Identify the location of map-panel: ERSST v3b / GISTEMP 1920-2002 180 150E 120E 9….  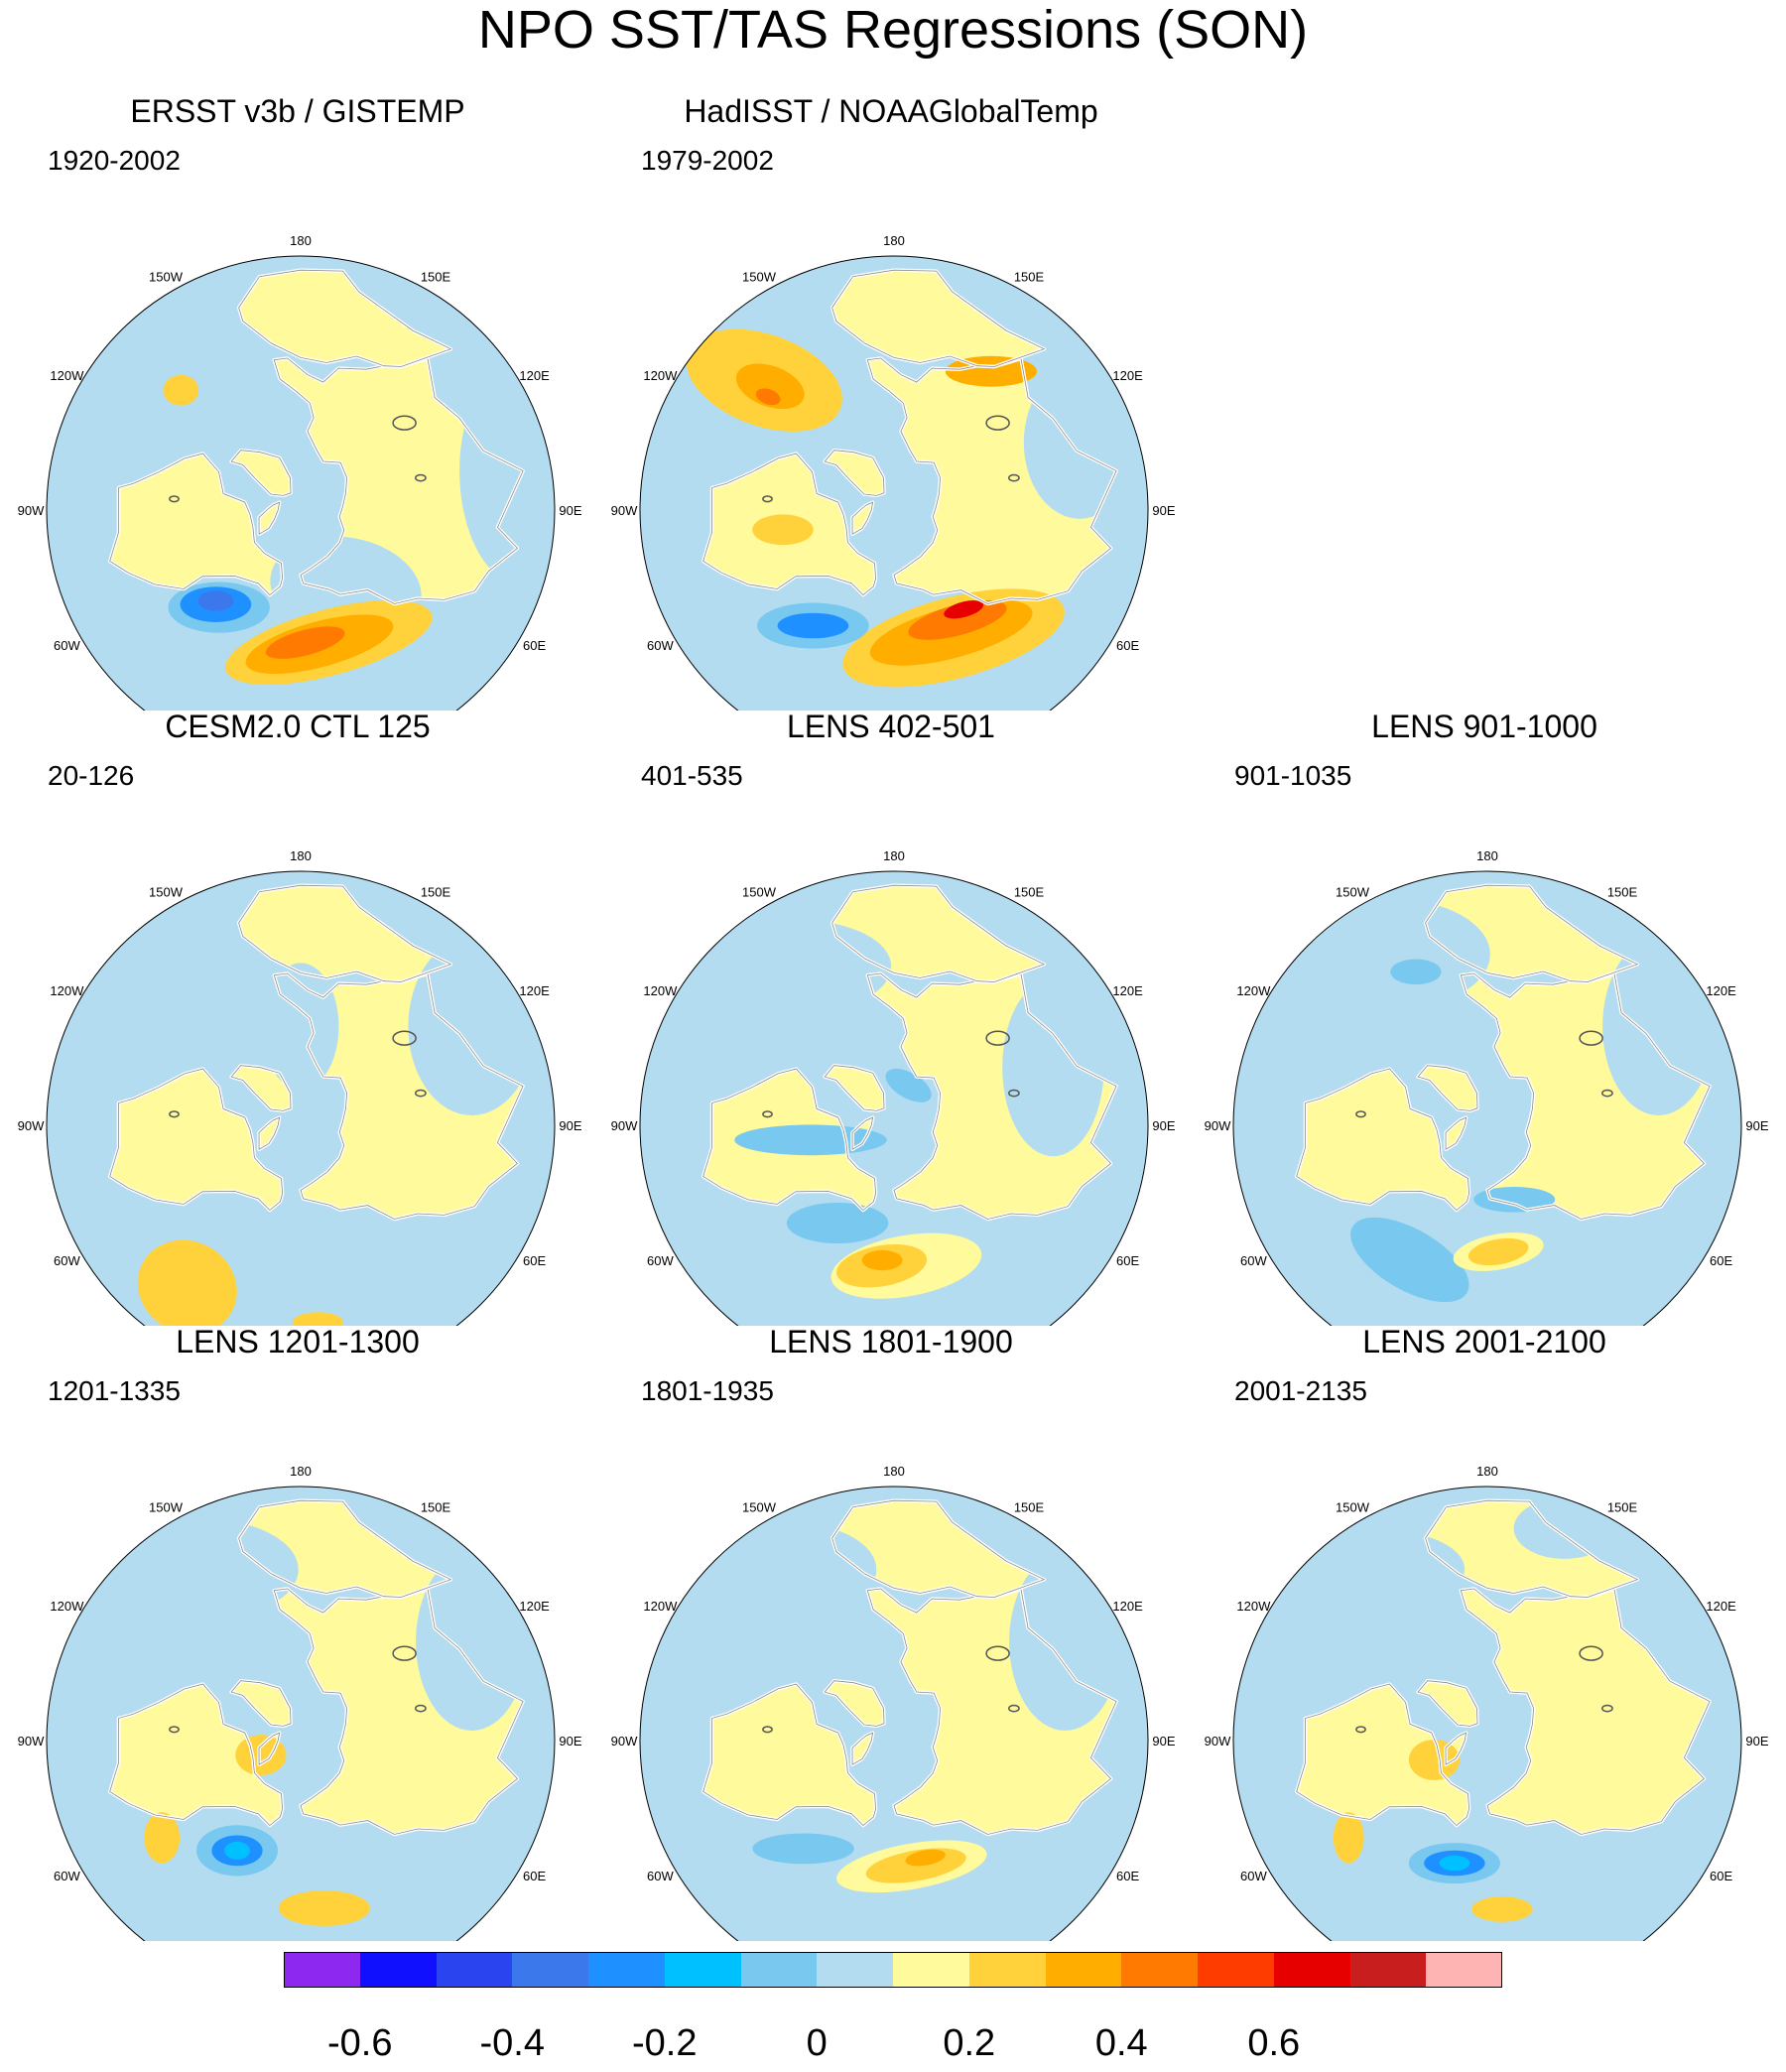
(297, 403).